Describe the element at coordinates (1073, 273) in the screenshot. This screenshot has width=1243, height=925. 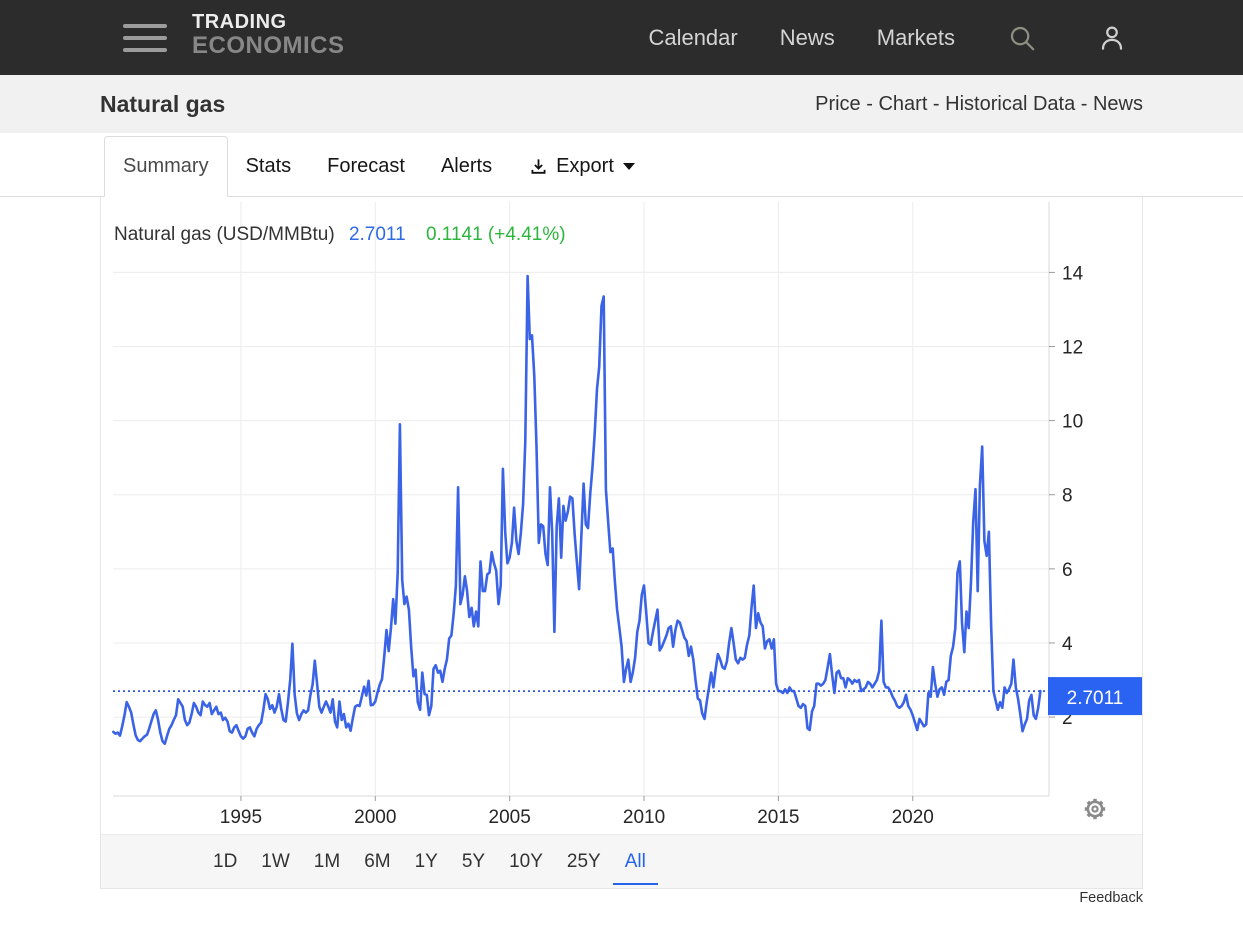
I see `y-tick-label: 14` at that location.